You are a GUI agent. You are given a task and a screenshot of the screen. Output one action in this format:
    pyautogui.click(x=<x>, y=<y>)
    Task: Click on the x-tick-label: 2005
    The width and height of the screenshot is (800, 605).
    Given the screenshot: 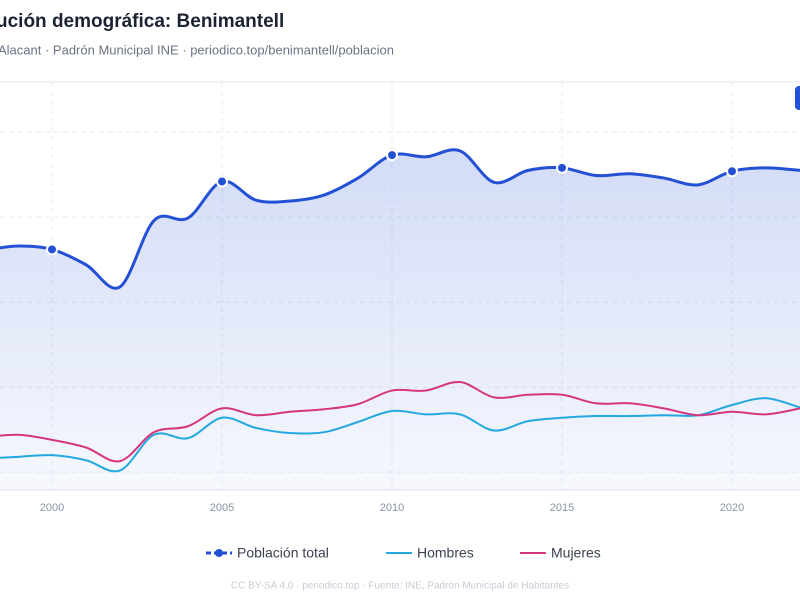 What is the action you would take?
    pyautogui.click(x=222, y=508)
    